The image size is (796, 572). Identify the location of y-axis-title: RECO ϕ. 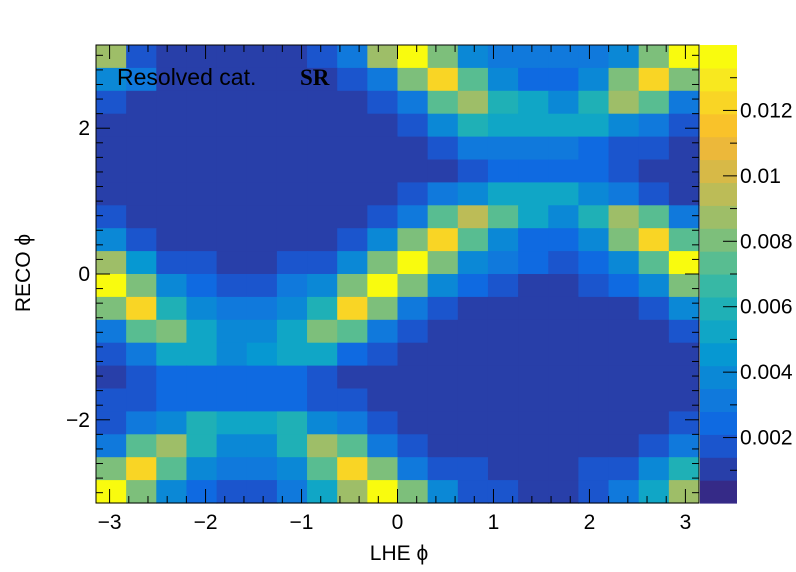
(23, 273).